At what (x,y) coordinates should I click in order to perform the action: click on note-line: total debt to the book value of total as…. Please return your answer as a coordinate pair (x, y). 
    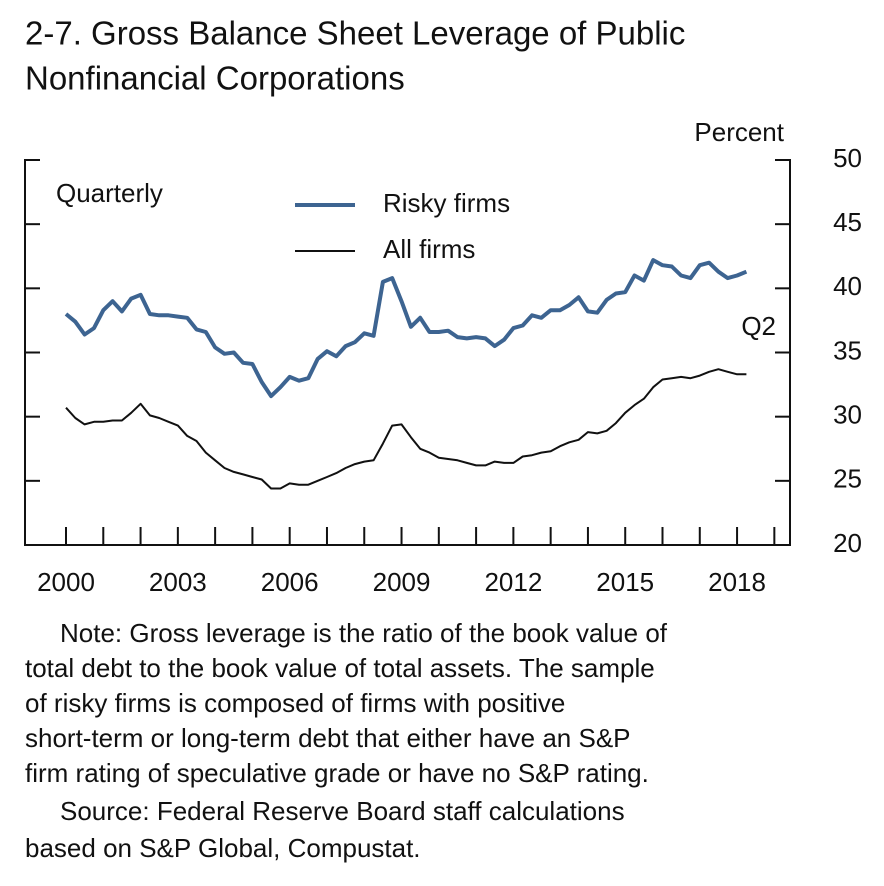
    Looking at the image, I should click on (340, 668).